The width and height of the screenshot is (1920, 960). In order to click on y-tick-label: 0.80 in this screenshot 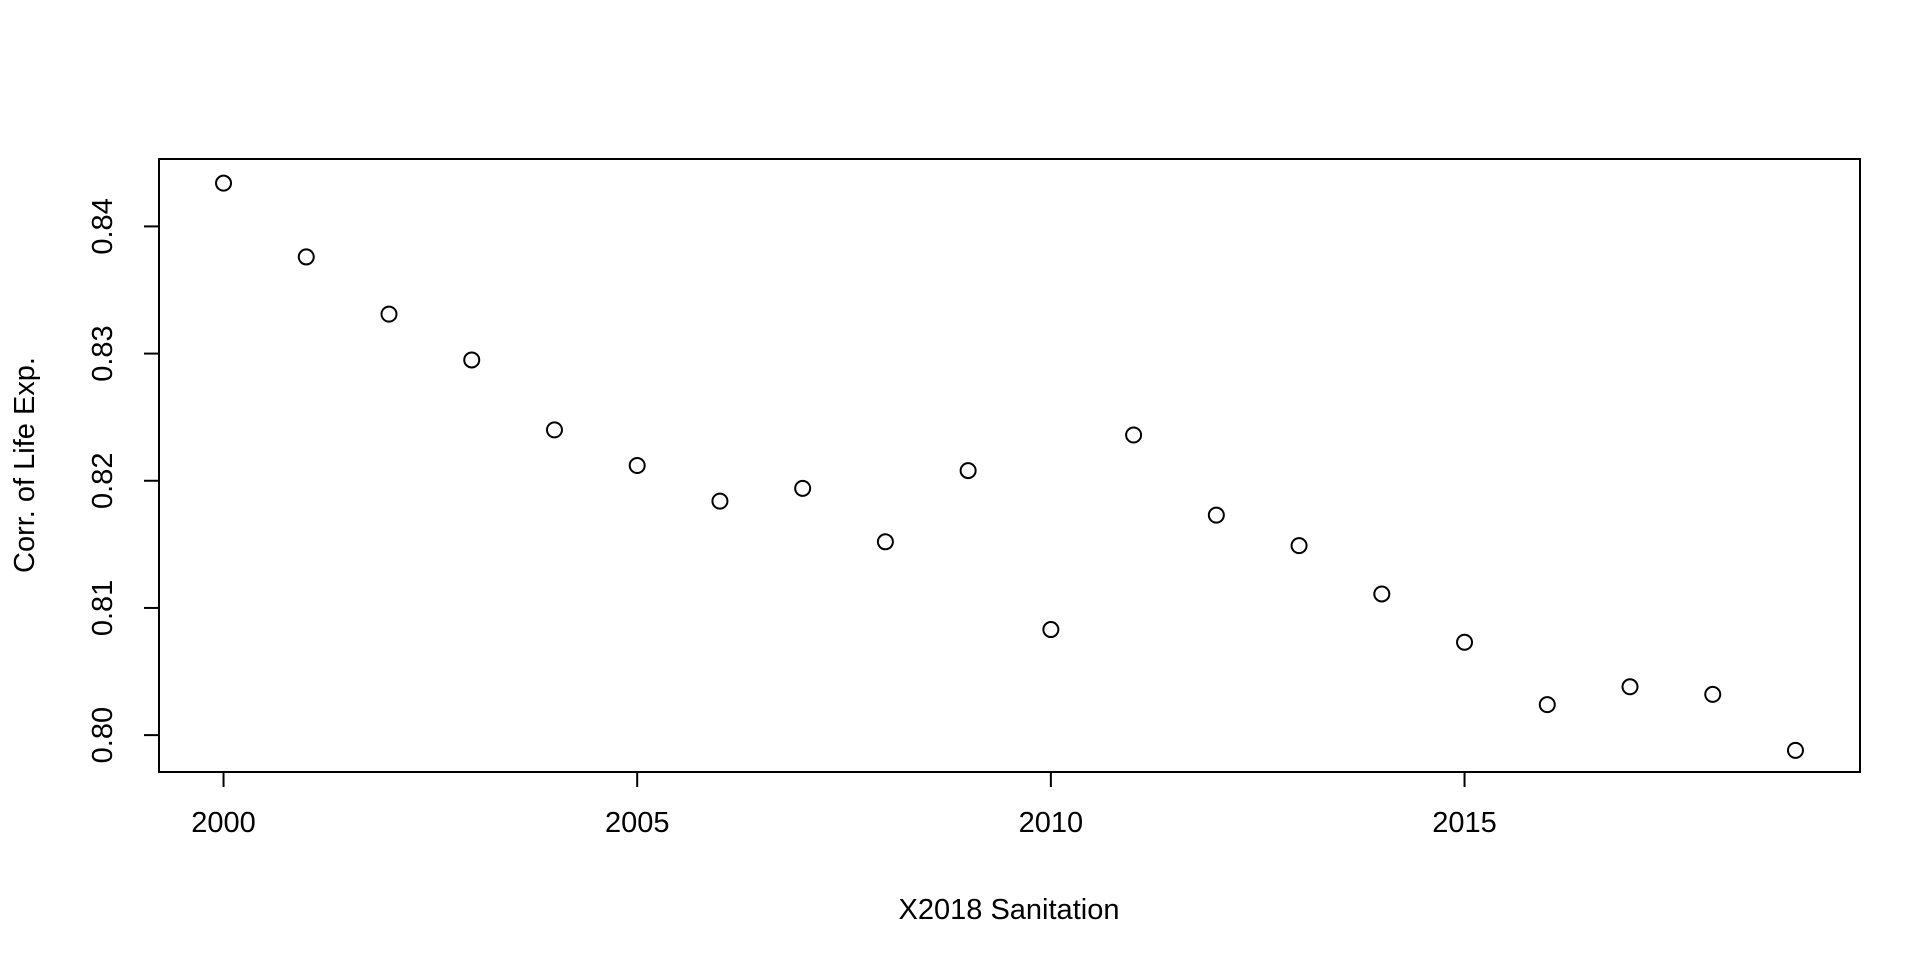, I will do `click(103, 735)`.